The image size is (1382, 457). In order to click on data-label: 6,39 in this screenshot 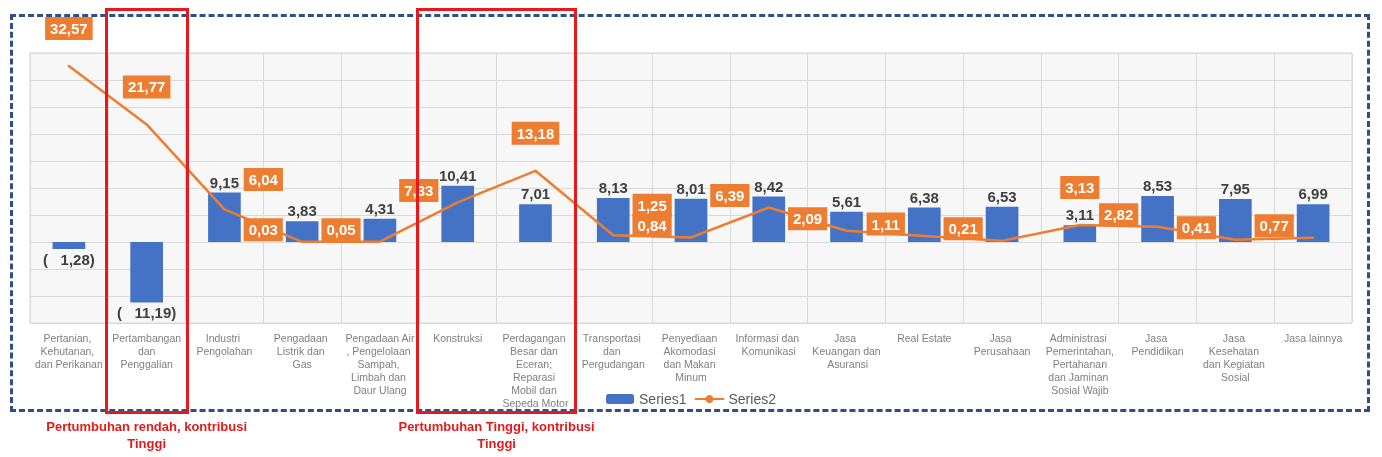, I will do `click(730, 195)`.